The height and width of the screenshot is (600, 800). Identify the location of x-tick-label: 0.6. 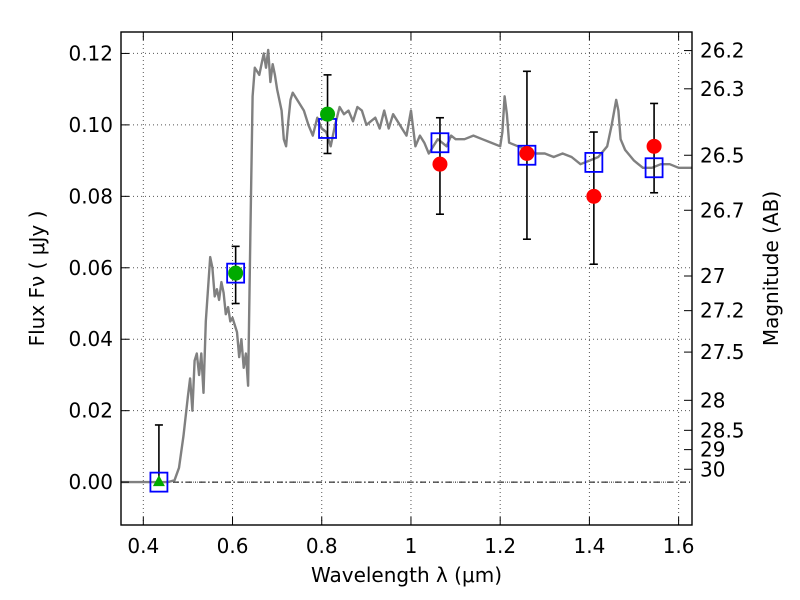
(233, 546).